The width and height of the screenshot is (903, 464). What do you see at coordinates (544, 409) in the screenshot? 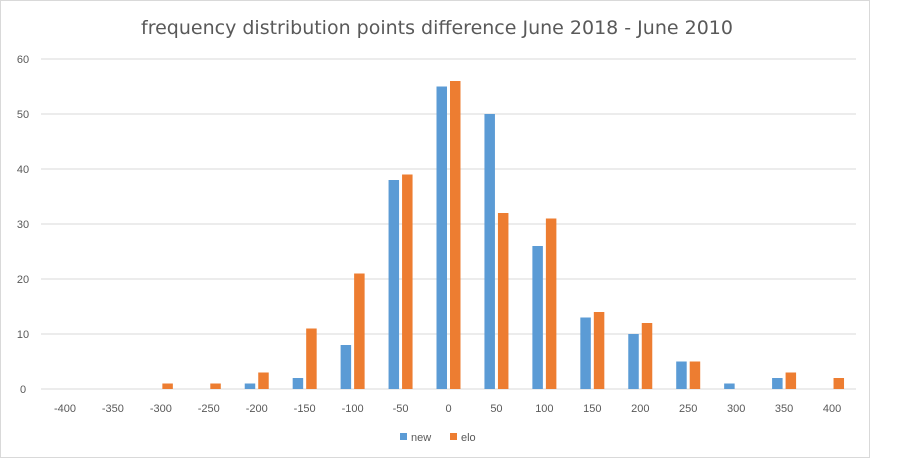
I see `x-tick-label: 100` at bounding box center [544, 409].